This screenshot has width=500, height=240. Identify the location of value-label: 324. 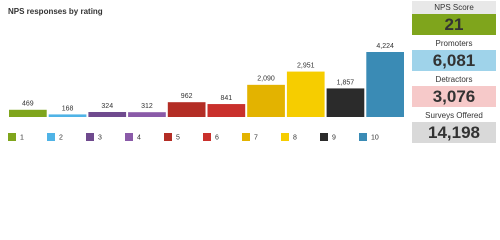
(107, 106).